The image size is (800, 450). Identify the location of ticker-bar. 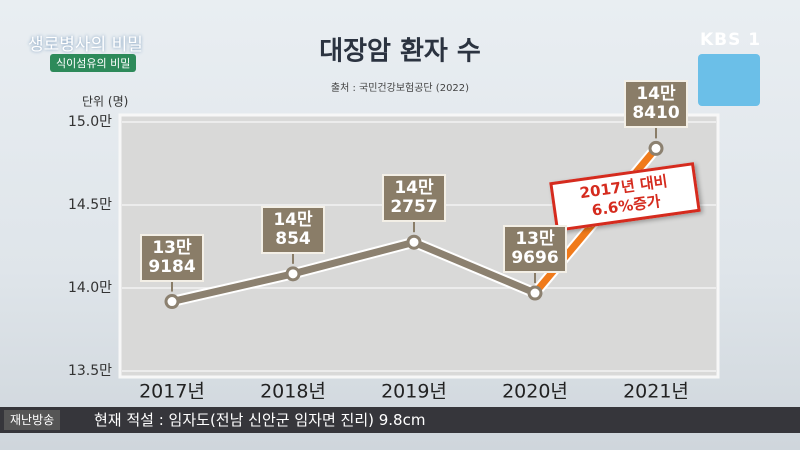
(400, 420).